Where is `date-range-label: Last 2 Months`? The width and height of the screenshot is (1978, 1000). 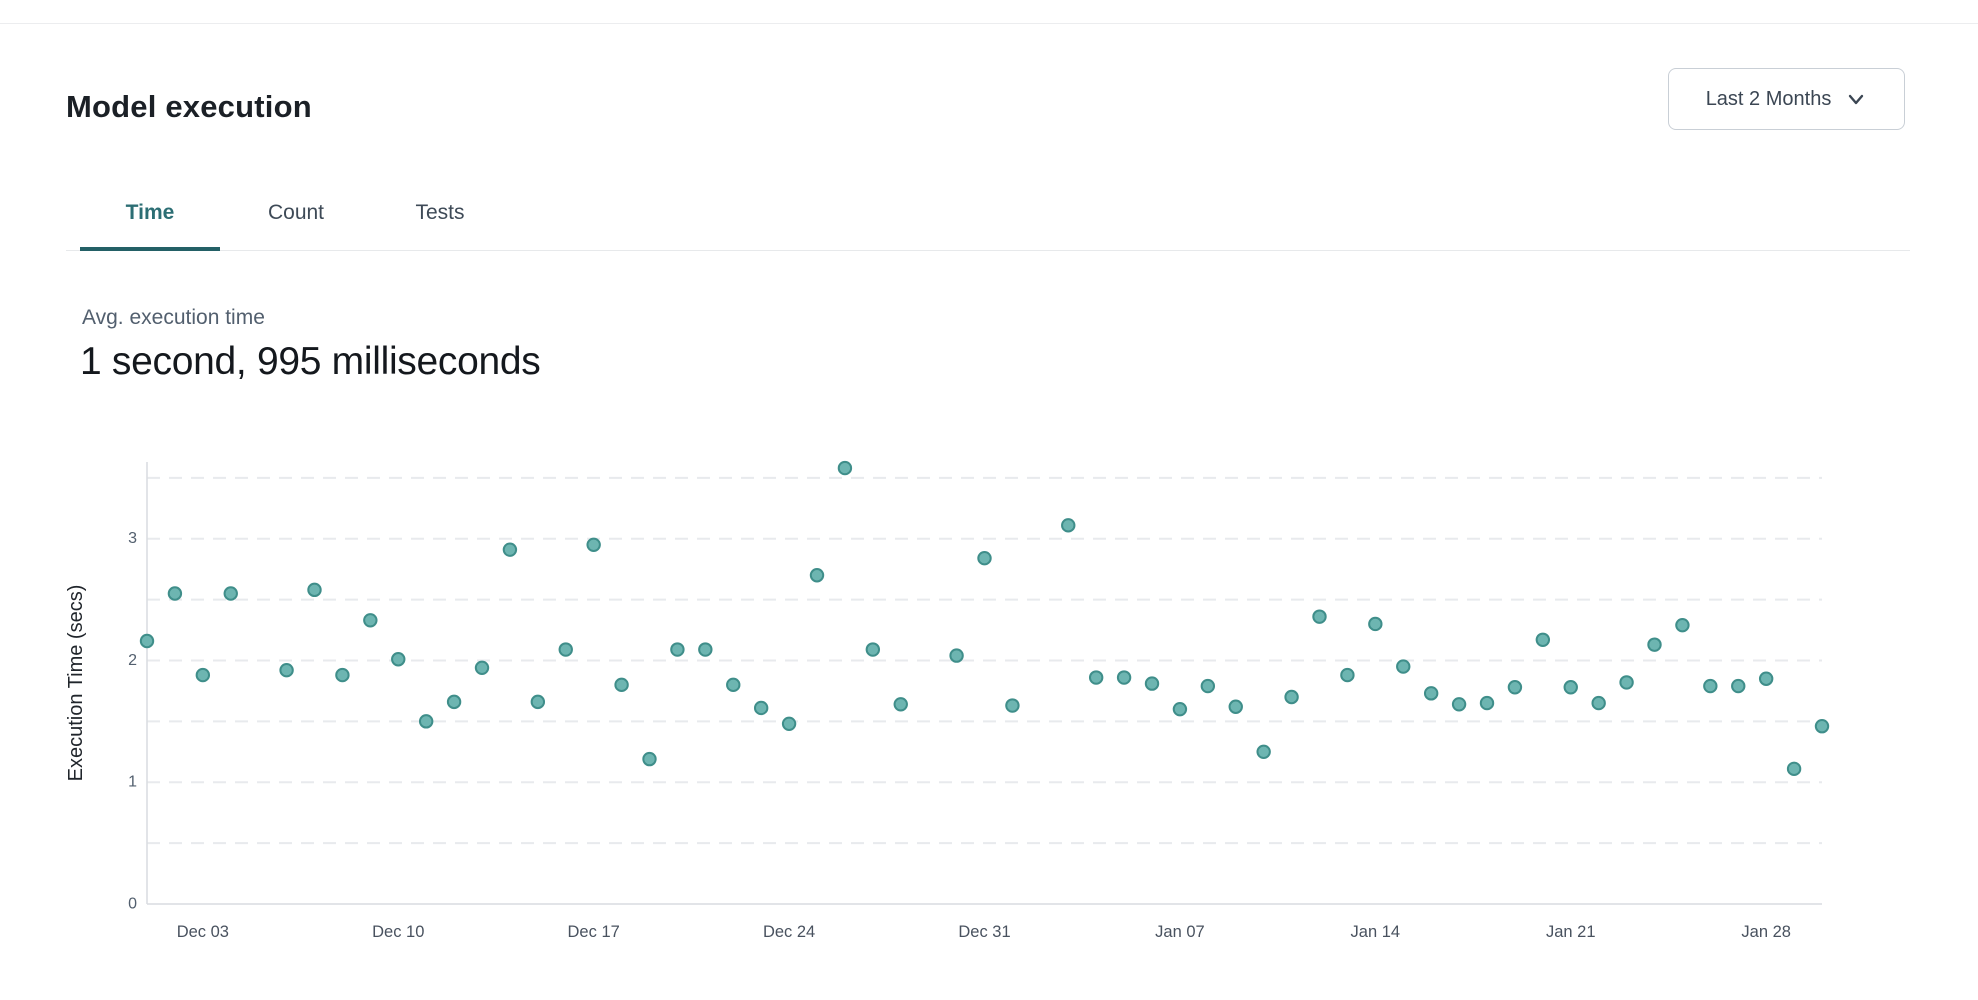
date-range-label: Last 2 Months is located at coordinates (1768, 98).